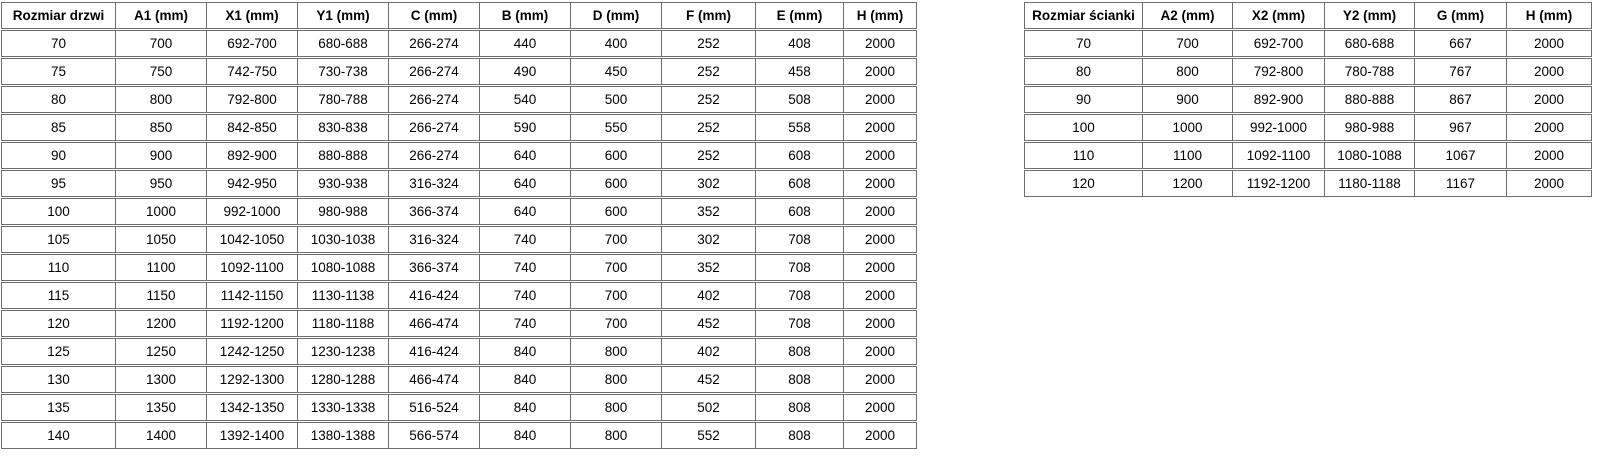  Describe the element at coordinates (1308, 183) in the screenshot. I see `table-row: 120 1200 1192-1200 1180-1188 1167 2000` at that location.